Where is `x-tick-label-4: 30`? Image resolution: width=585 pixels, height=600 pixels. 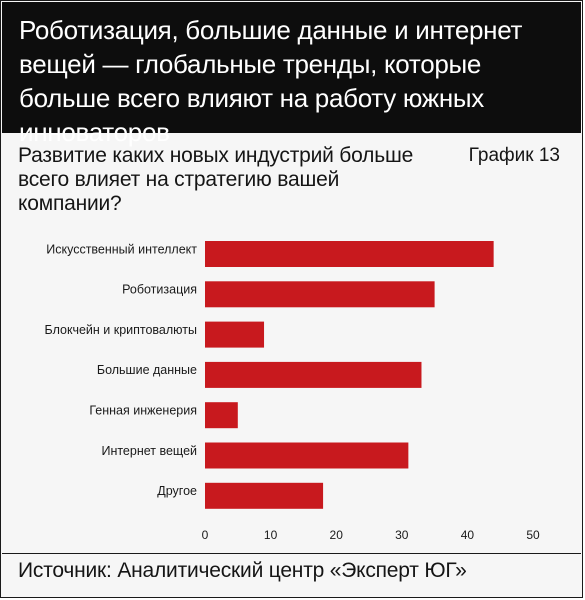
x-tick-label-4: 30 is located at coordinates (402, 535).